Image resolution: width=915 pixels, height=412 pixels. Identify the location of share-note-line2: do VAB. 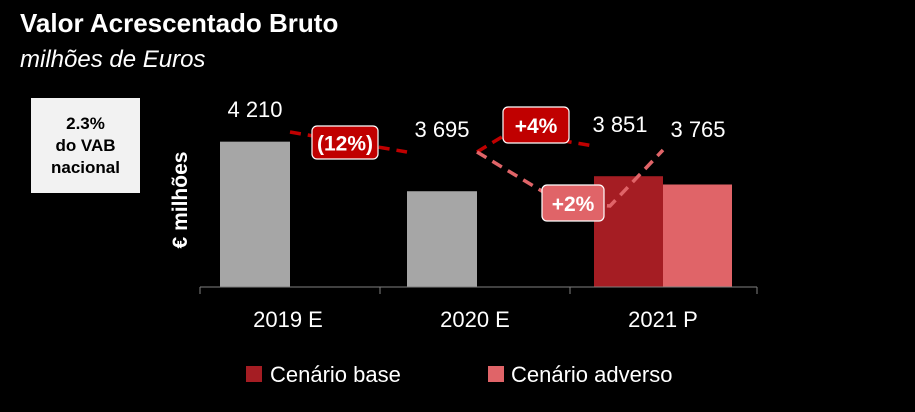
(85, 145).